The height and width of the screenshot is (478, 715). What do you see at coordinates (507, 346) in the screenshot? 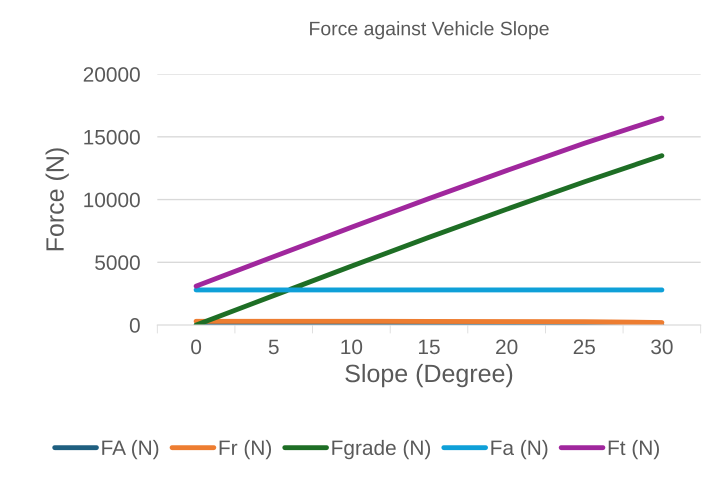
I see `x-tick-label: 20` at bounding box center [507, 346].